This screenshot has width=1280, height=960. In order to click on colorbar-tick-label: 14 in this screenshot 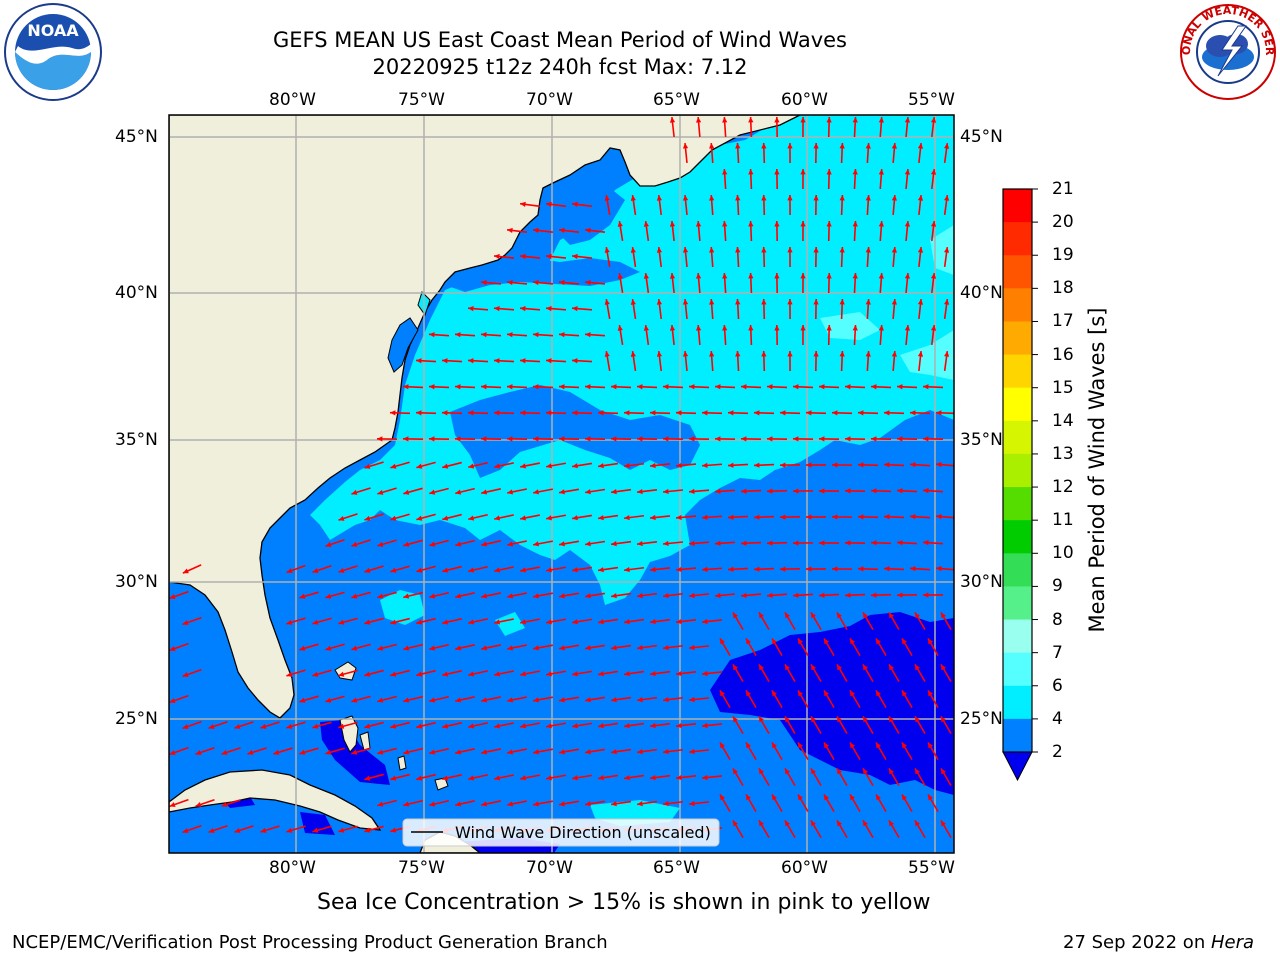, I will do `click(1063, 420)`.